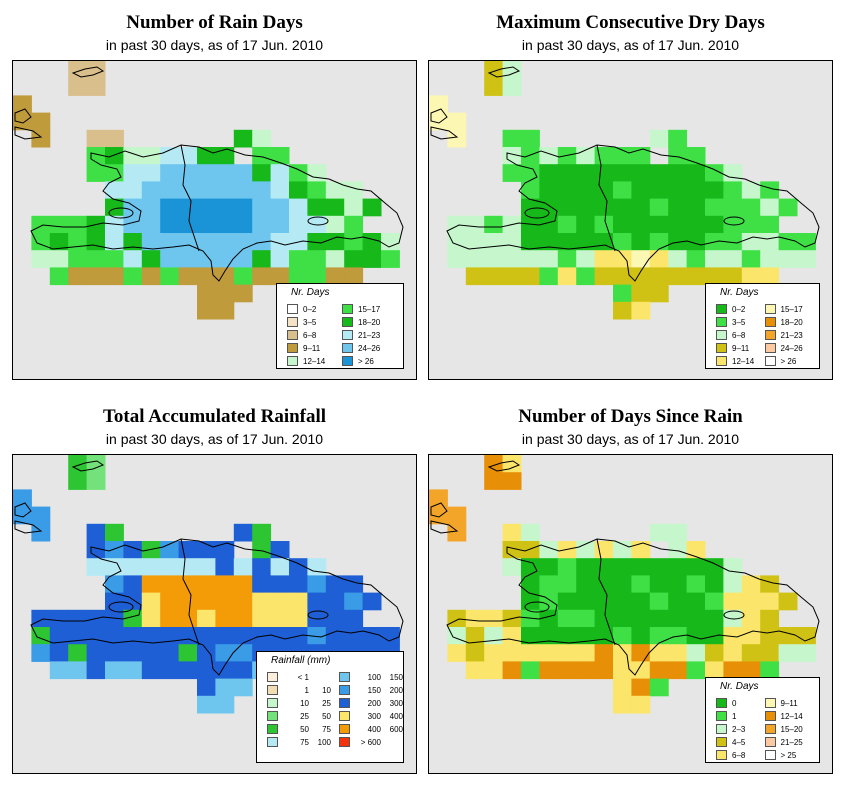  I want to click on country-border, so click(190, 198).